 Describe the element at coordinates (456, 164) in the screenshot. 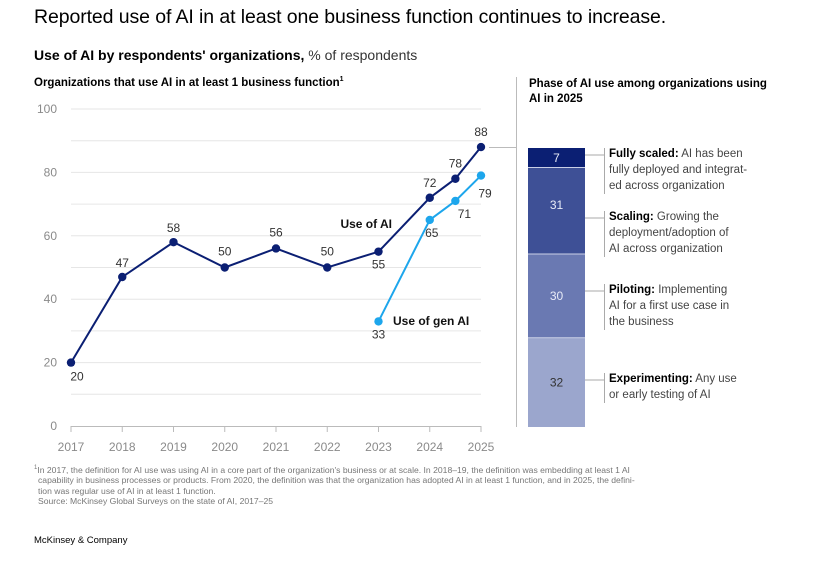

I see `data-label: 78` at that location.